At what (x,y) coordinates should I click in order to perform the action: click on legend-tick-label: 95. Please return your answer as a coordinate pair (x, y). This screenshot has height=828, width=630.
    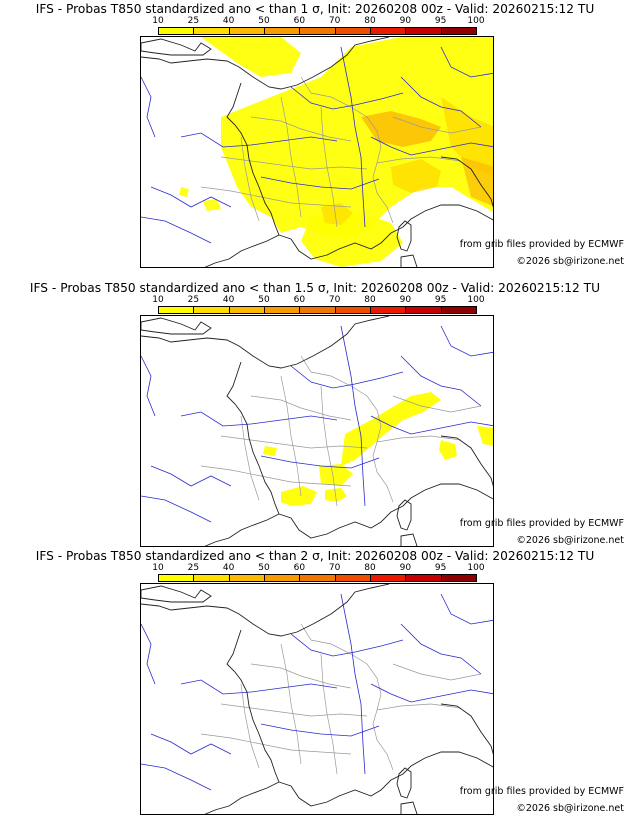
    Looking at the image, I should click on (440, 300).